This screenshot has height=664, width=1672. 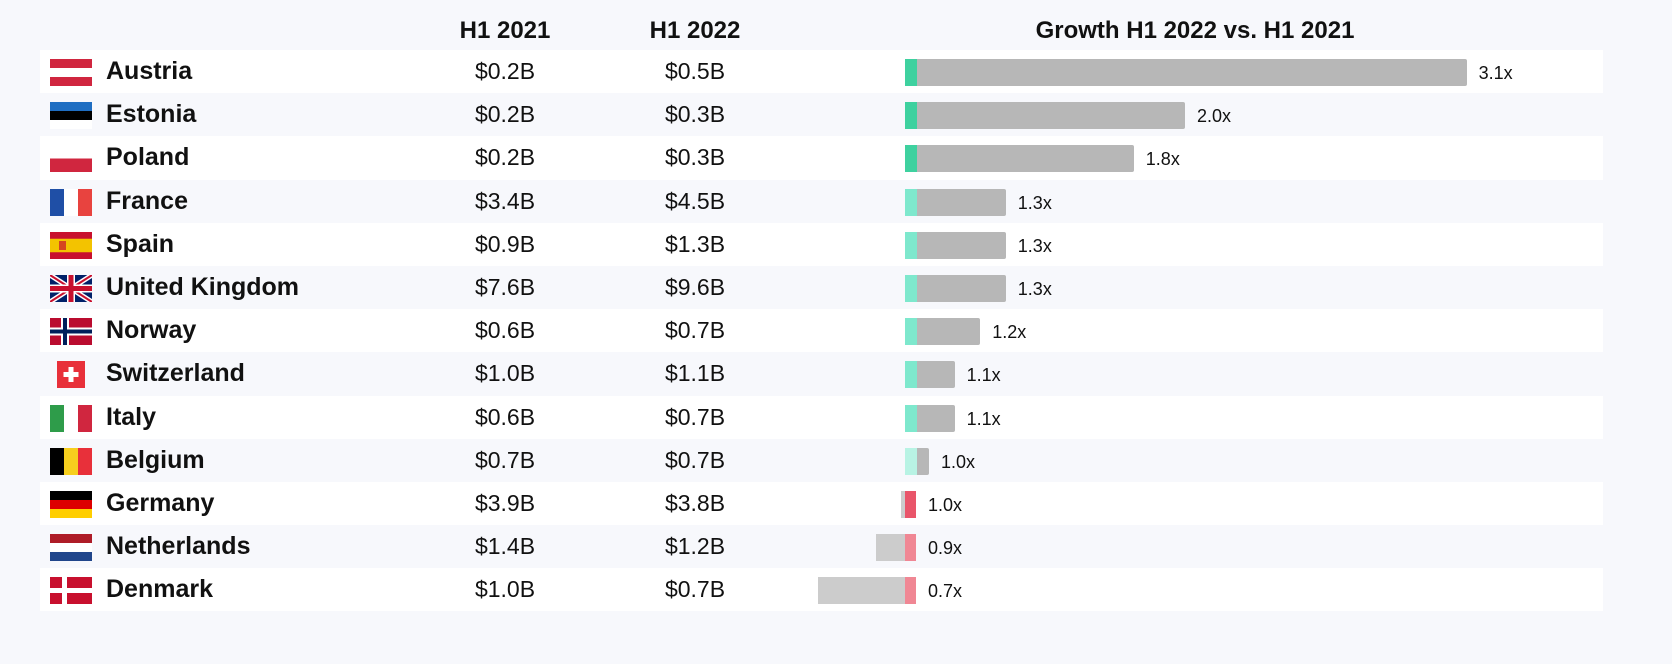 I want to click on table-row: Poland $0.2B $0.3B 1.8x, so click(x=821, y=158).